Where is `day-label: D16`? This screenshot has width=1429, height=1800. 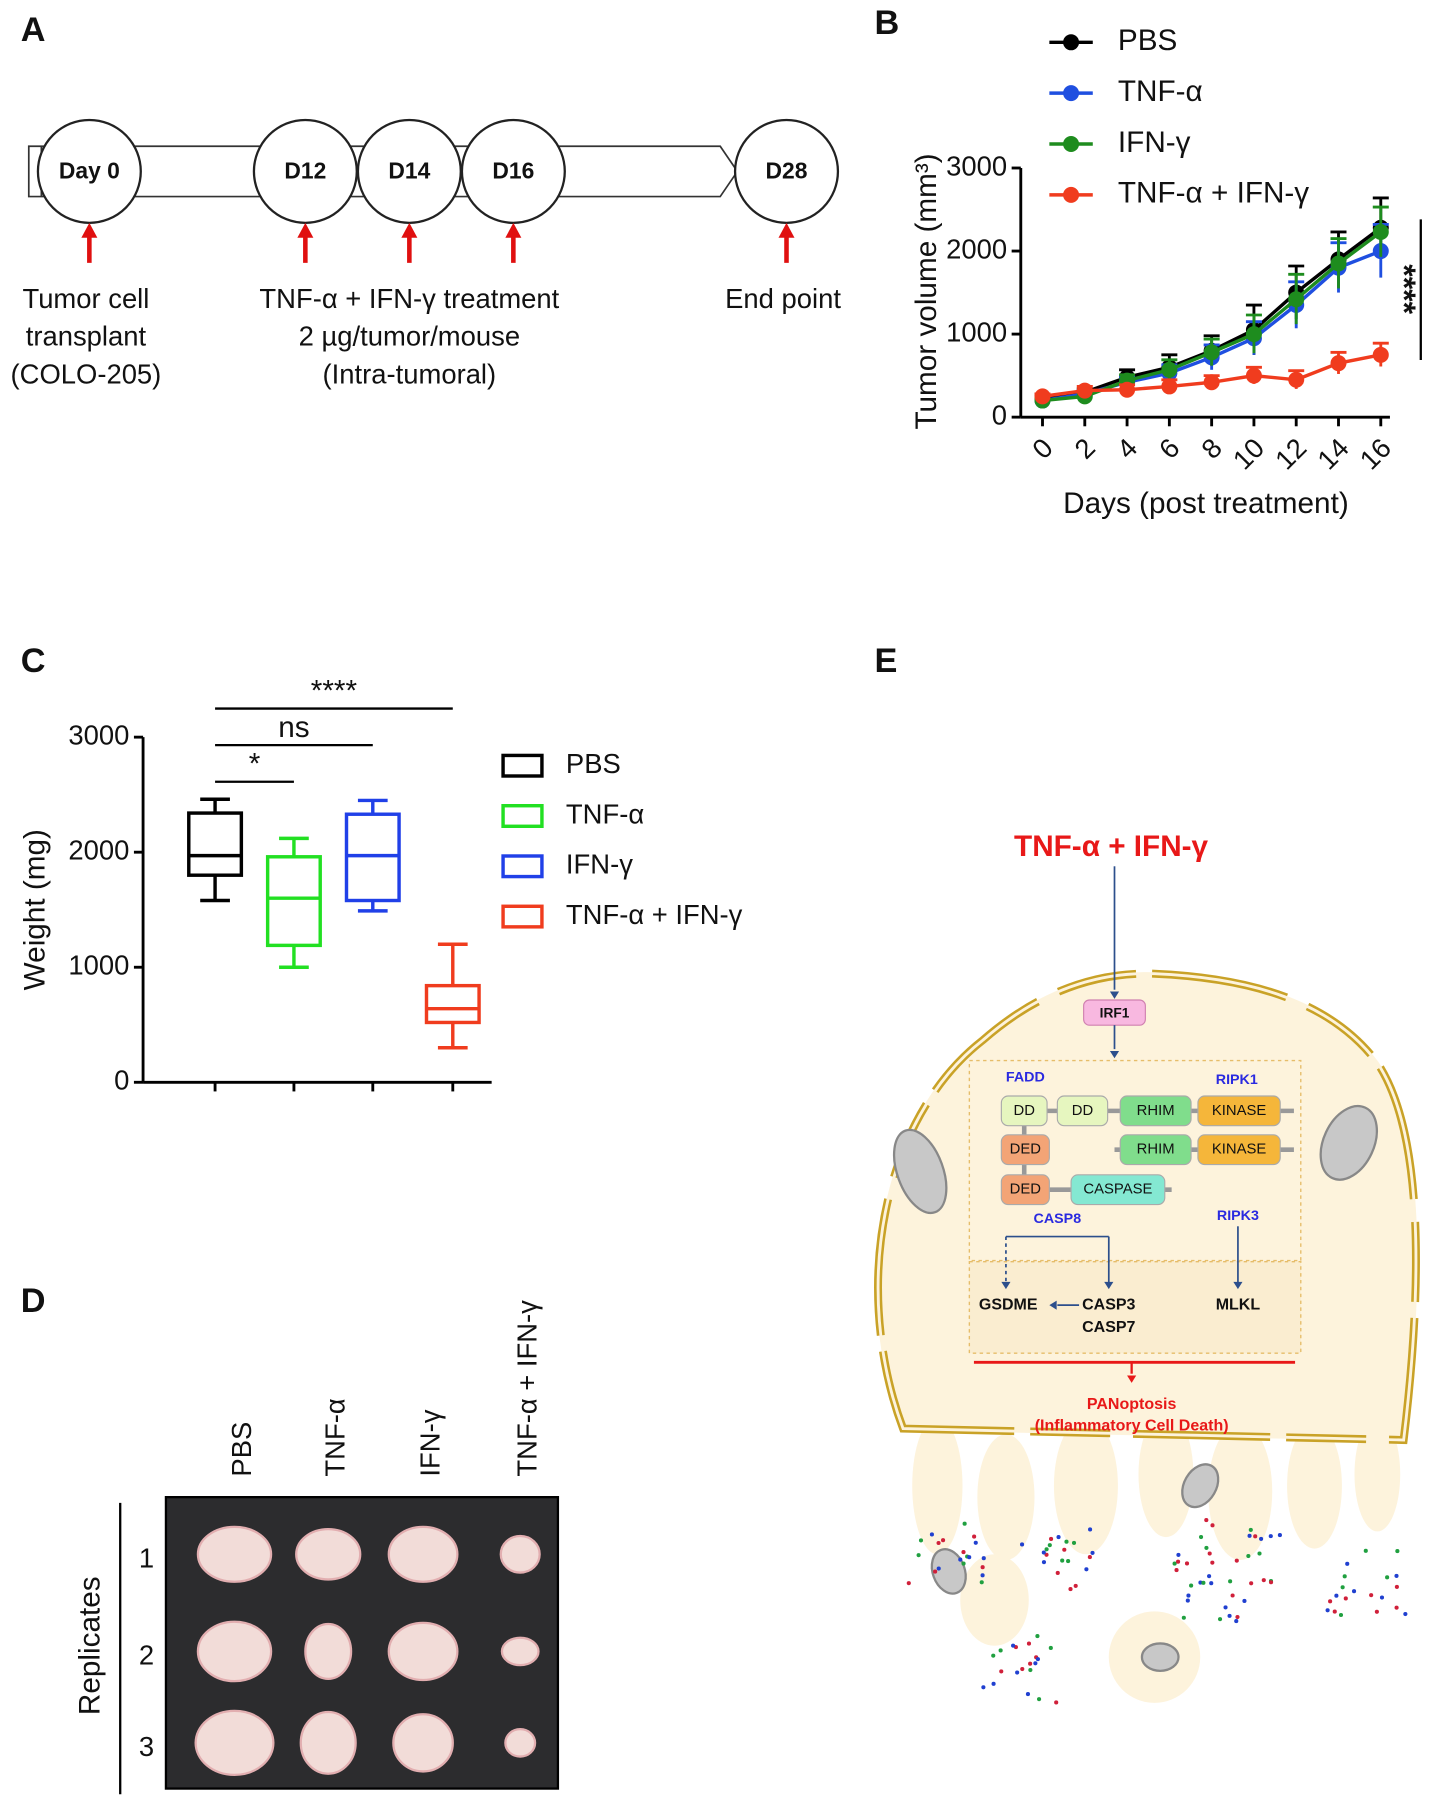 day-label: D16 is located at coordinates (513, 171).